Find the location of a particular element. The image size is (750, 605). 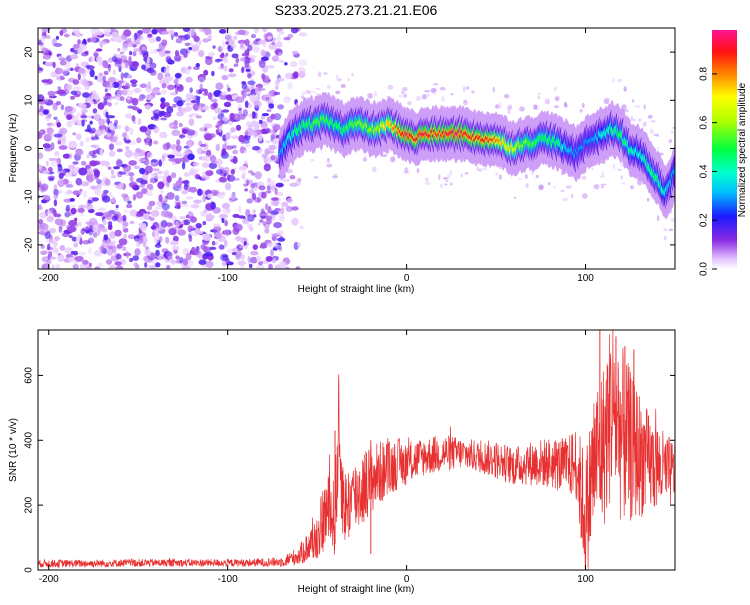

x-tick-label: 100 is located at coordinates (585, 579).